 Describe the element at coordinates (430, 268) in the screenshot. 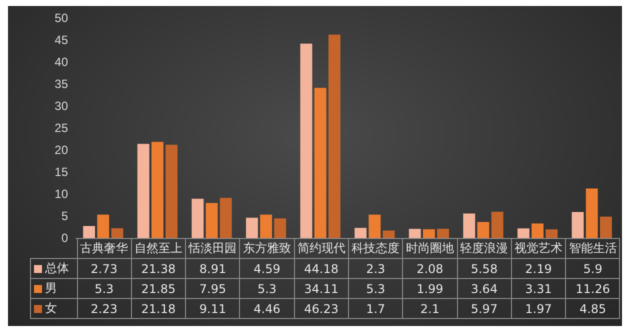

I see `data-label: 2.08` at that location.